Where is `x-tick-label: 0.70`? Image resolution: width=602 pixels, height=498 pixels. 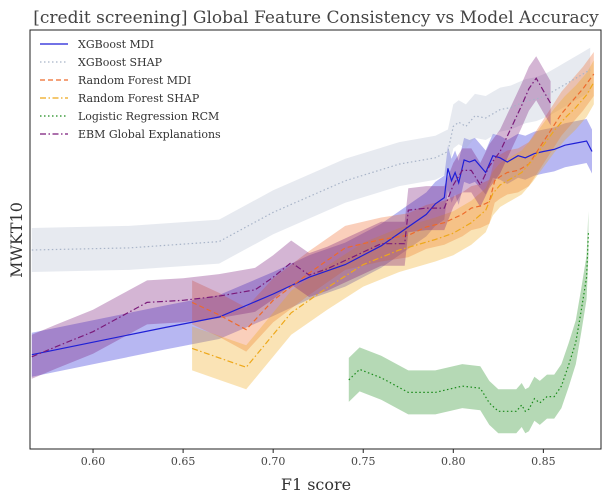 x-tick-label: 0.70 is located at coordinates (273, 461).